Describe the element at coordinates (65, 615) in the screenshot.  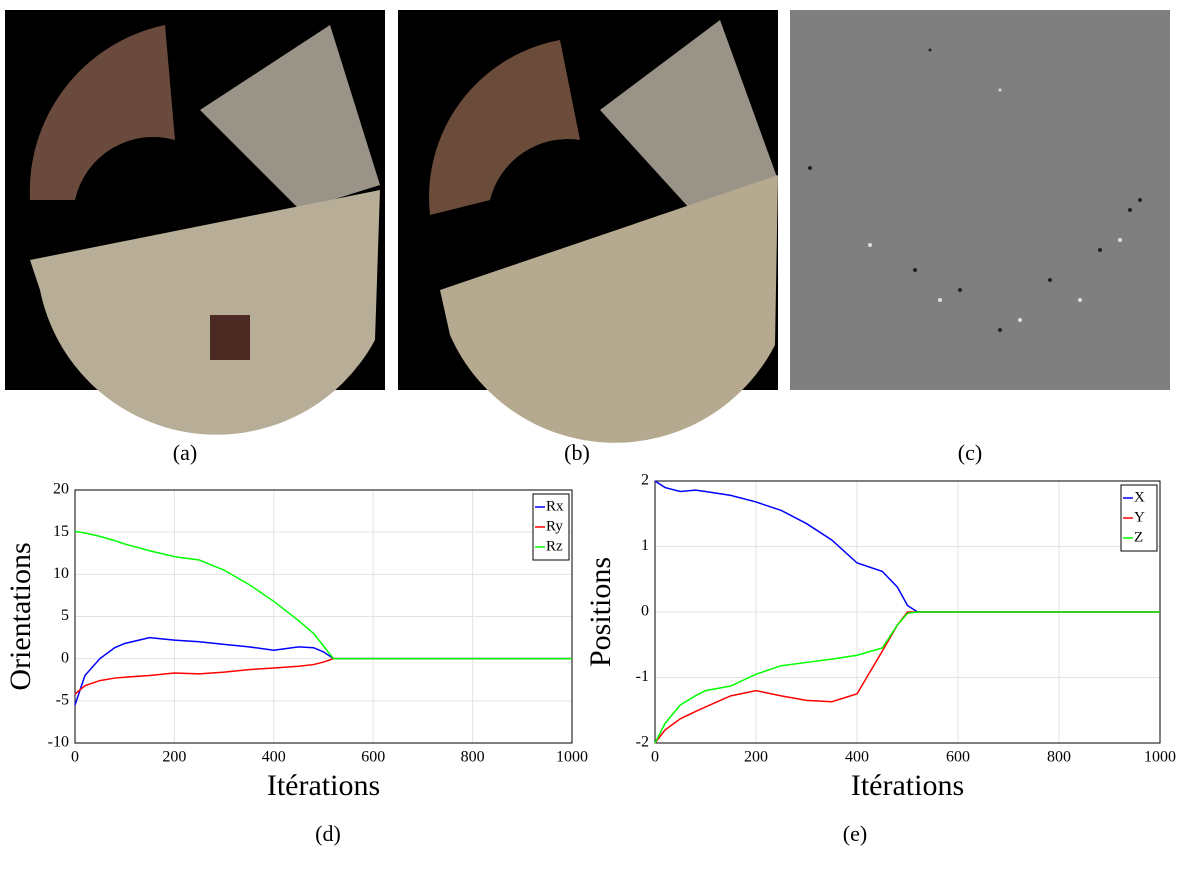
I see `y-tick-label: 5` at that location.